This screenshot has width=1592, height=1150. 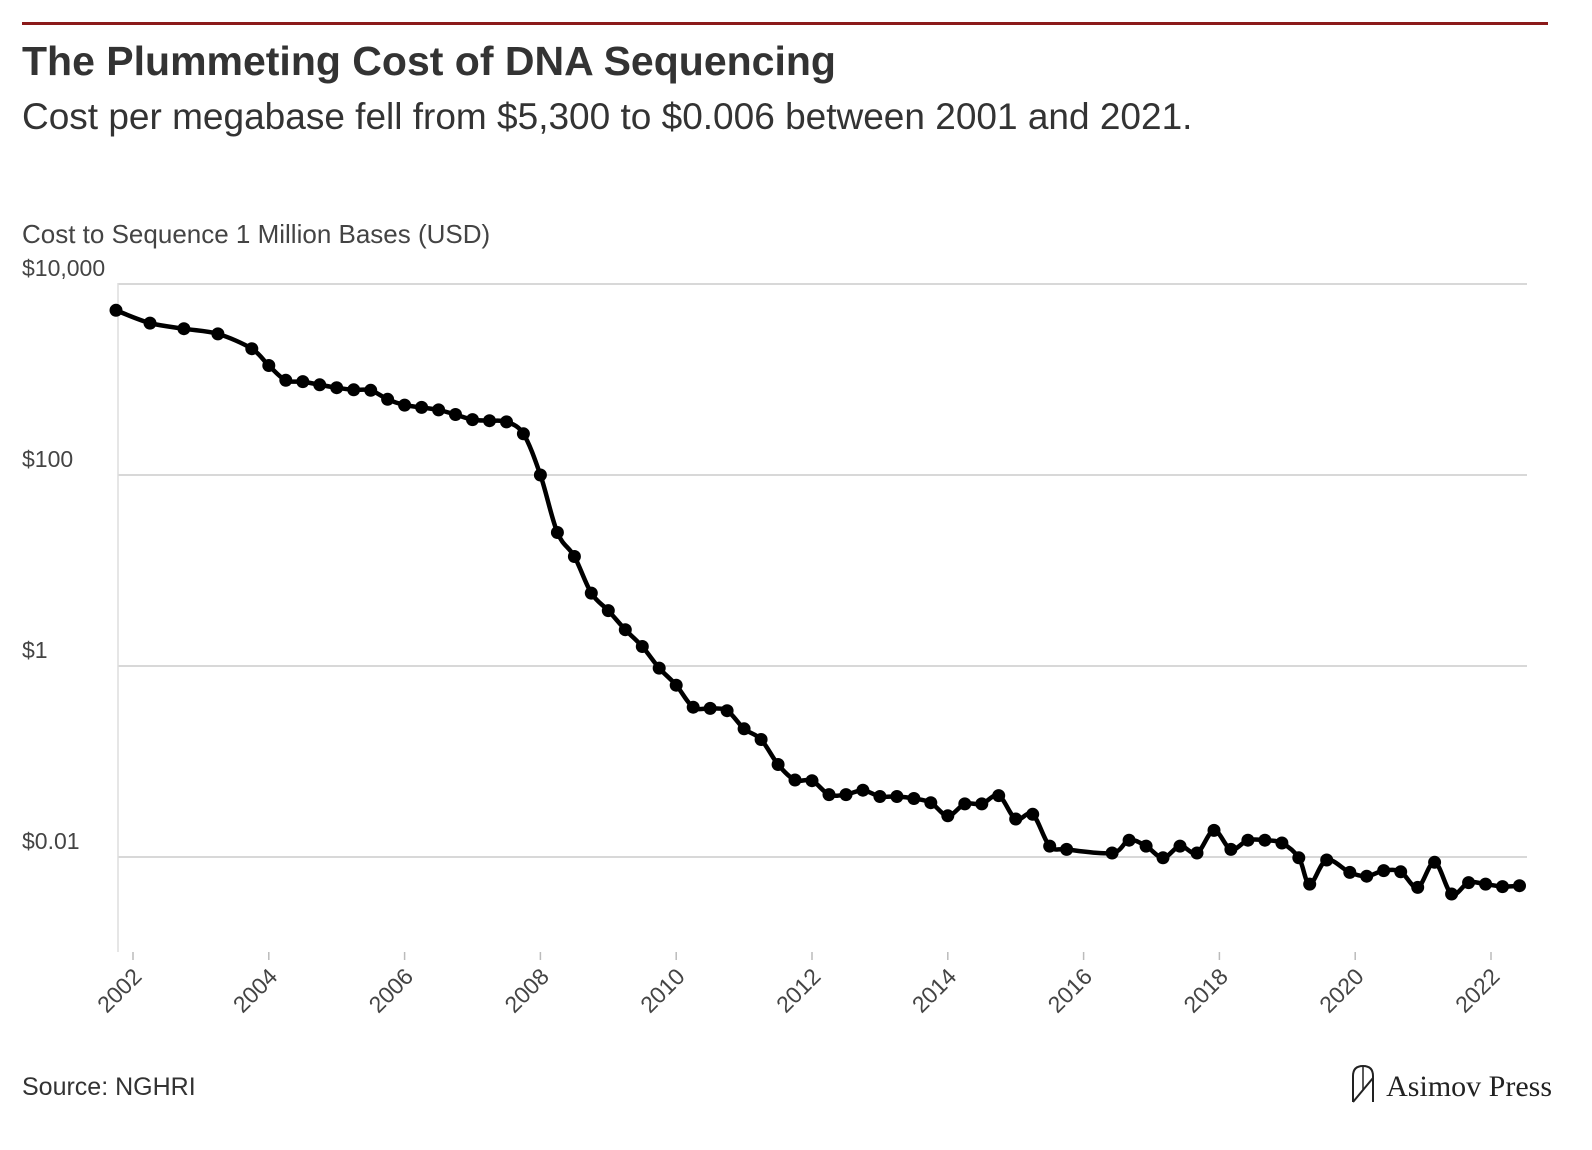 I want to click on top-rule, so click(x=785, y=23).